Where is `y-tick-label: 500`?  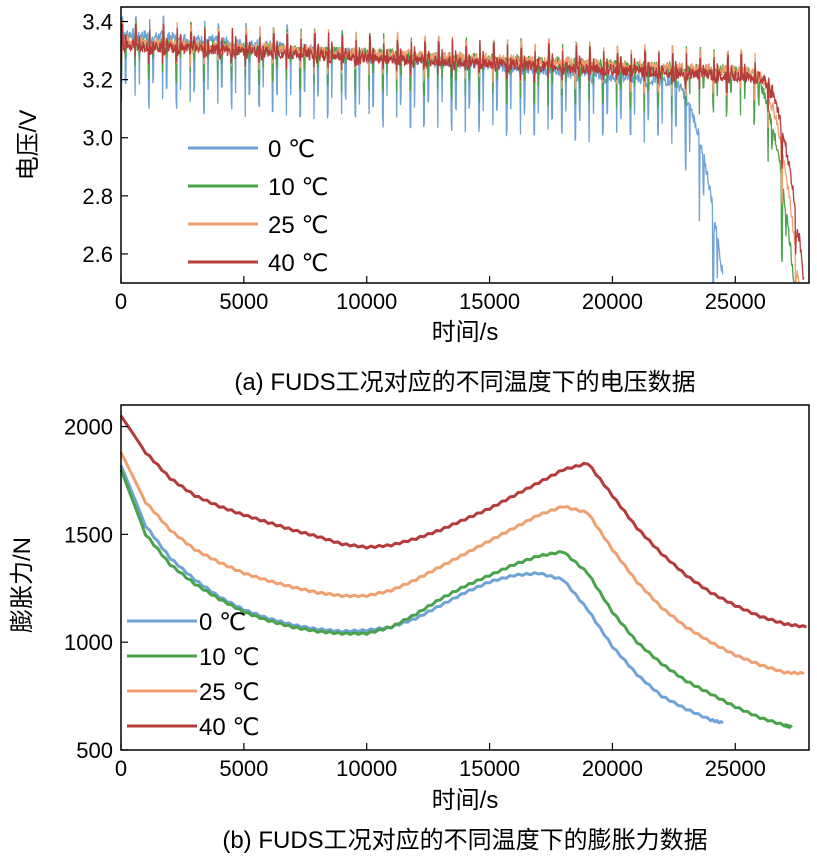
y-tick-label: 500 is located at coordinates (94, 750).